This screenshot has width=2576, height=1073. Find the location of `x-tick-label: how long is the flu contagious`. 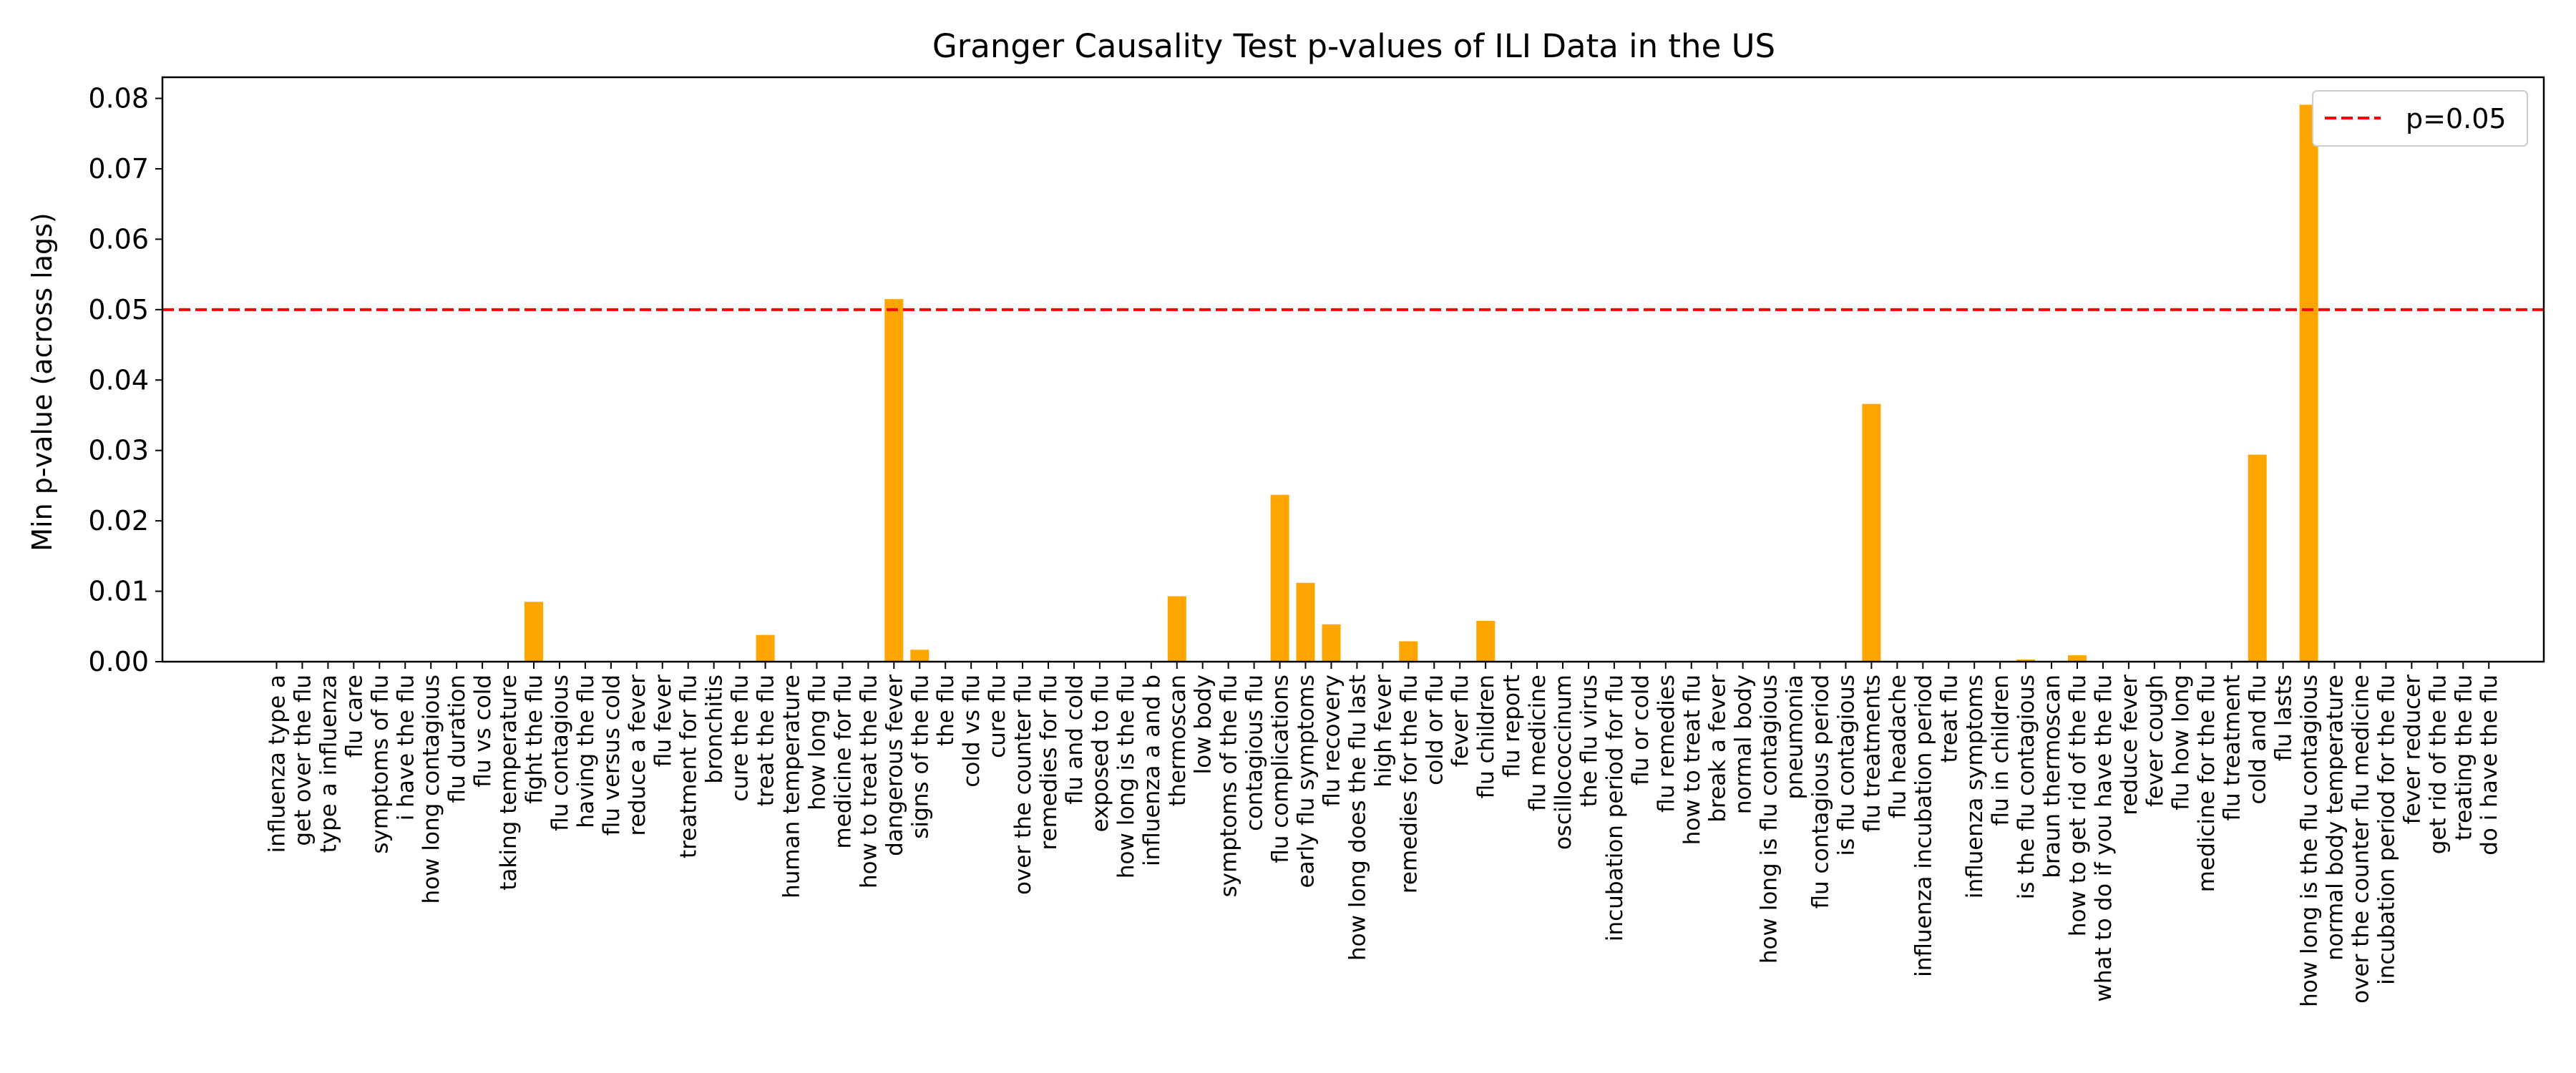

x-tick-label: how long is the flu contagious is located at coordinates (2310, 841).